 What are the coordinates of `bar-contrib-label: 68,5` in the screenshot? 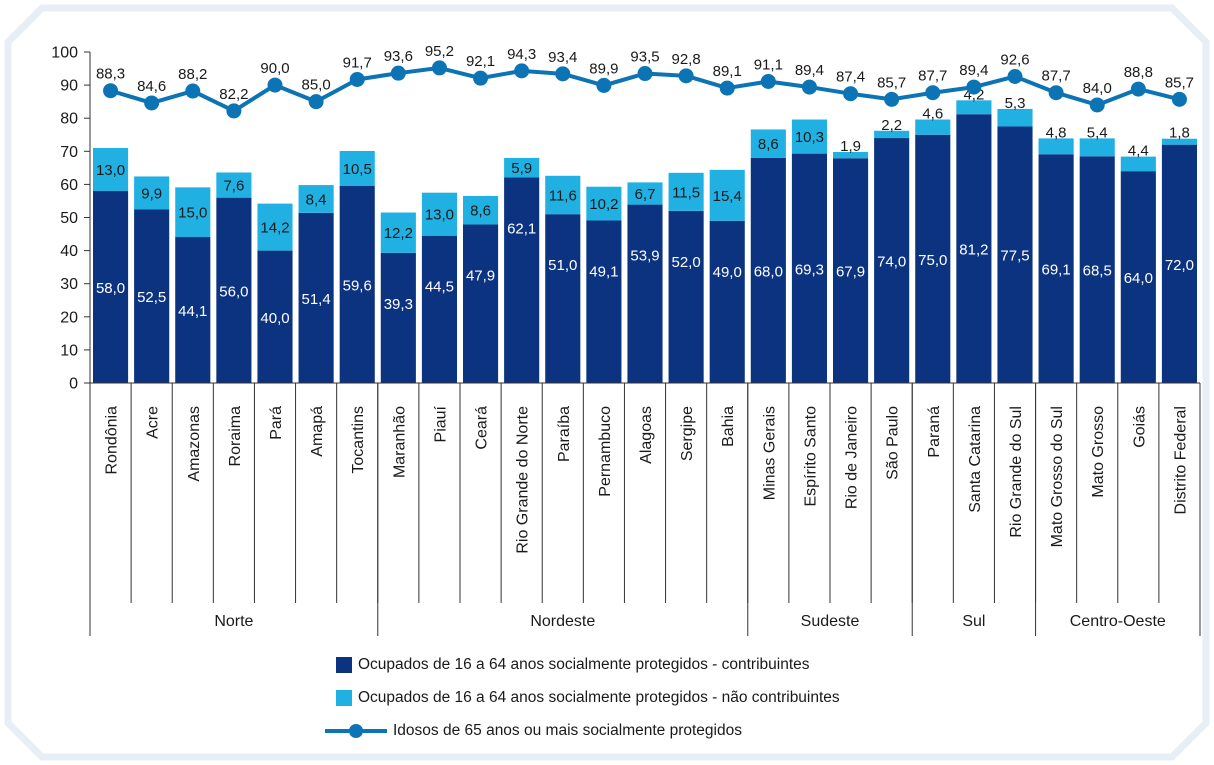 It's located at (1097, 271).